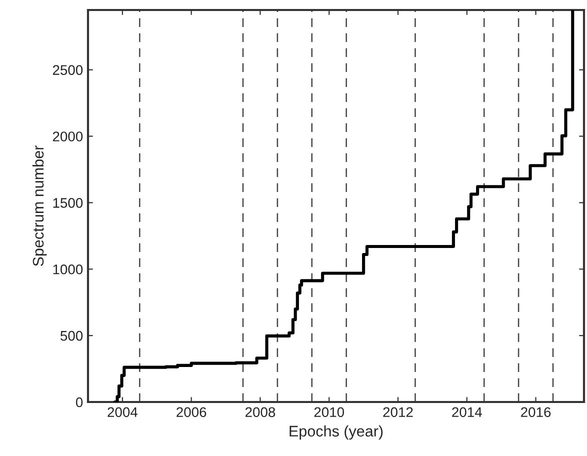 This screenshot has height=456, width=587. I want to click on y-tick-label: 2500, so click(67, 70).